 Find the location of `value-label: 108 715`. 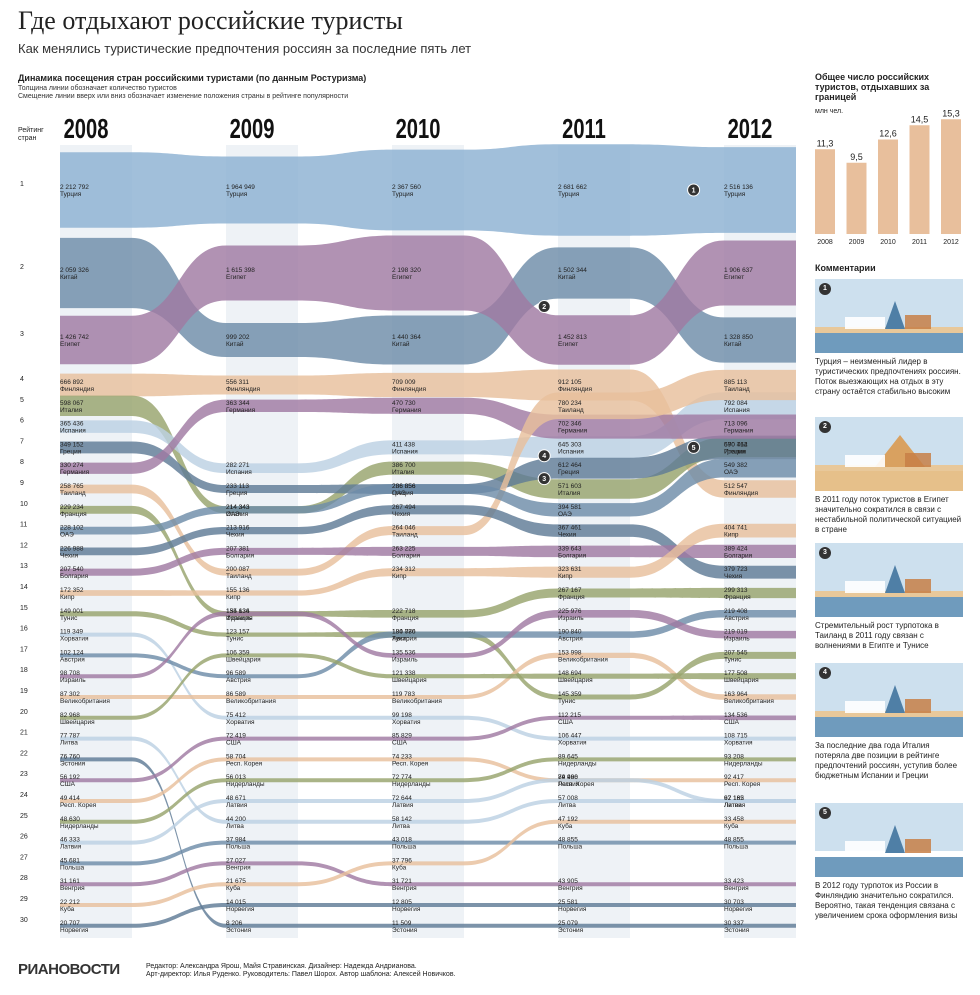

value-label: 108 715 is located at coordinates (736, 736).